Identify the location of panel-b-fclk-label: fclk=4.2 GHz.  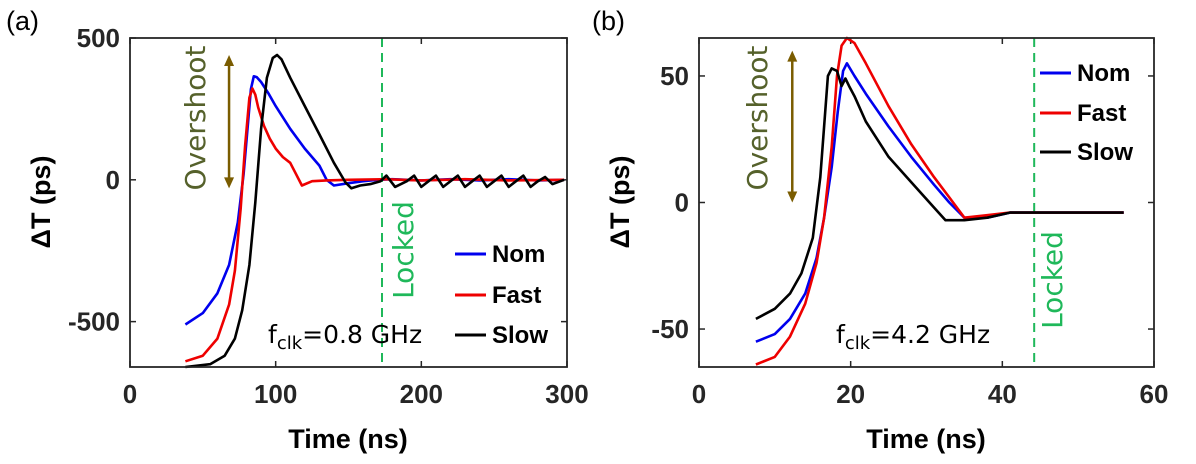
(913, 337).